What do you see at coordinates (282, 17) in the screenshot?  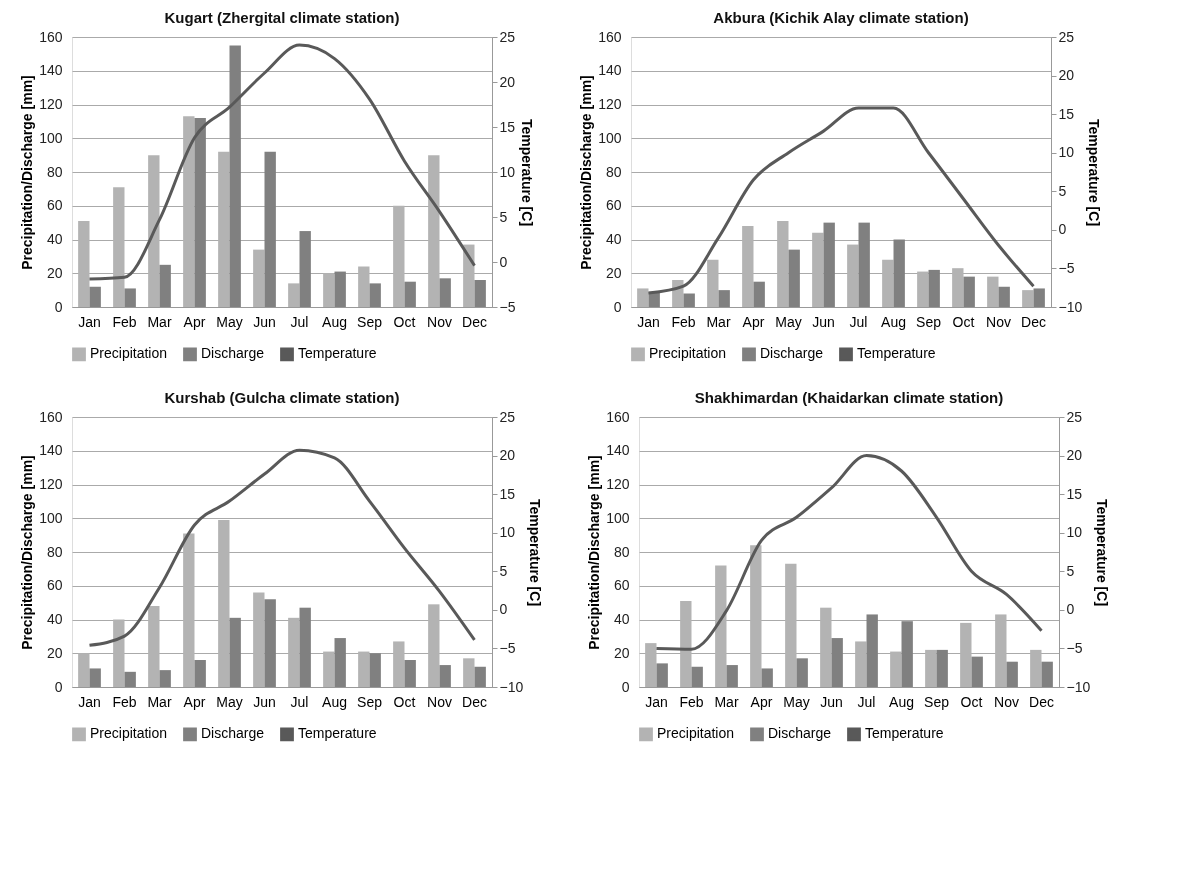 I see `chart-title: Kugart (Zhergital climate station)` at bounding box center [282, 17].